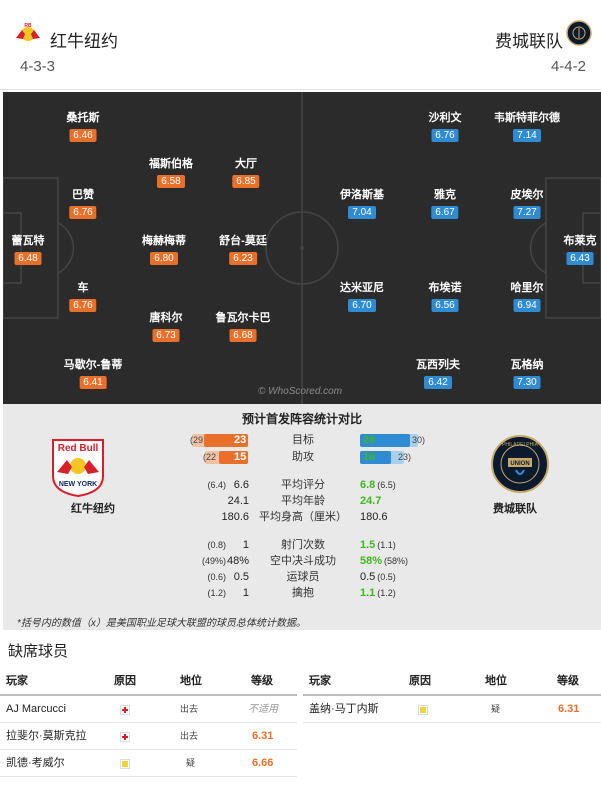 The image size is (601, 787). I want to click on home-player: 鲁瓦尔卡巴 6.68, so click(243, 327).